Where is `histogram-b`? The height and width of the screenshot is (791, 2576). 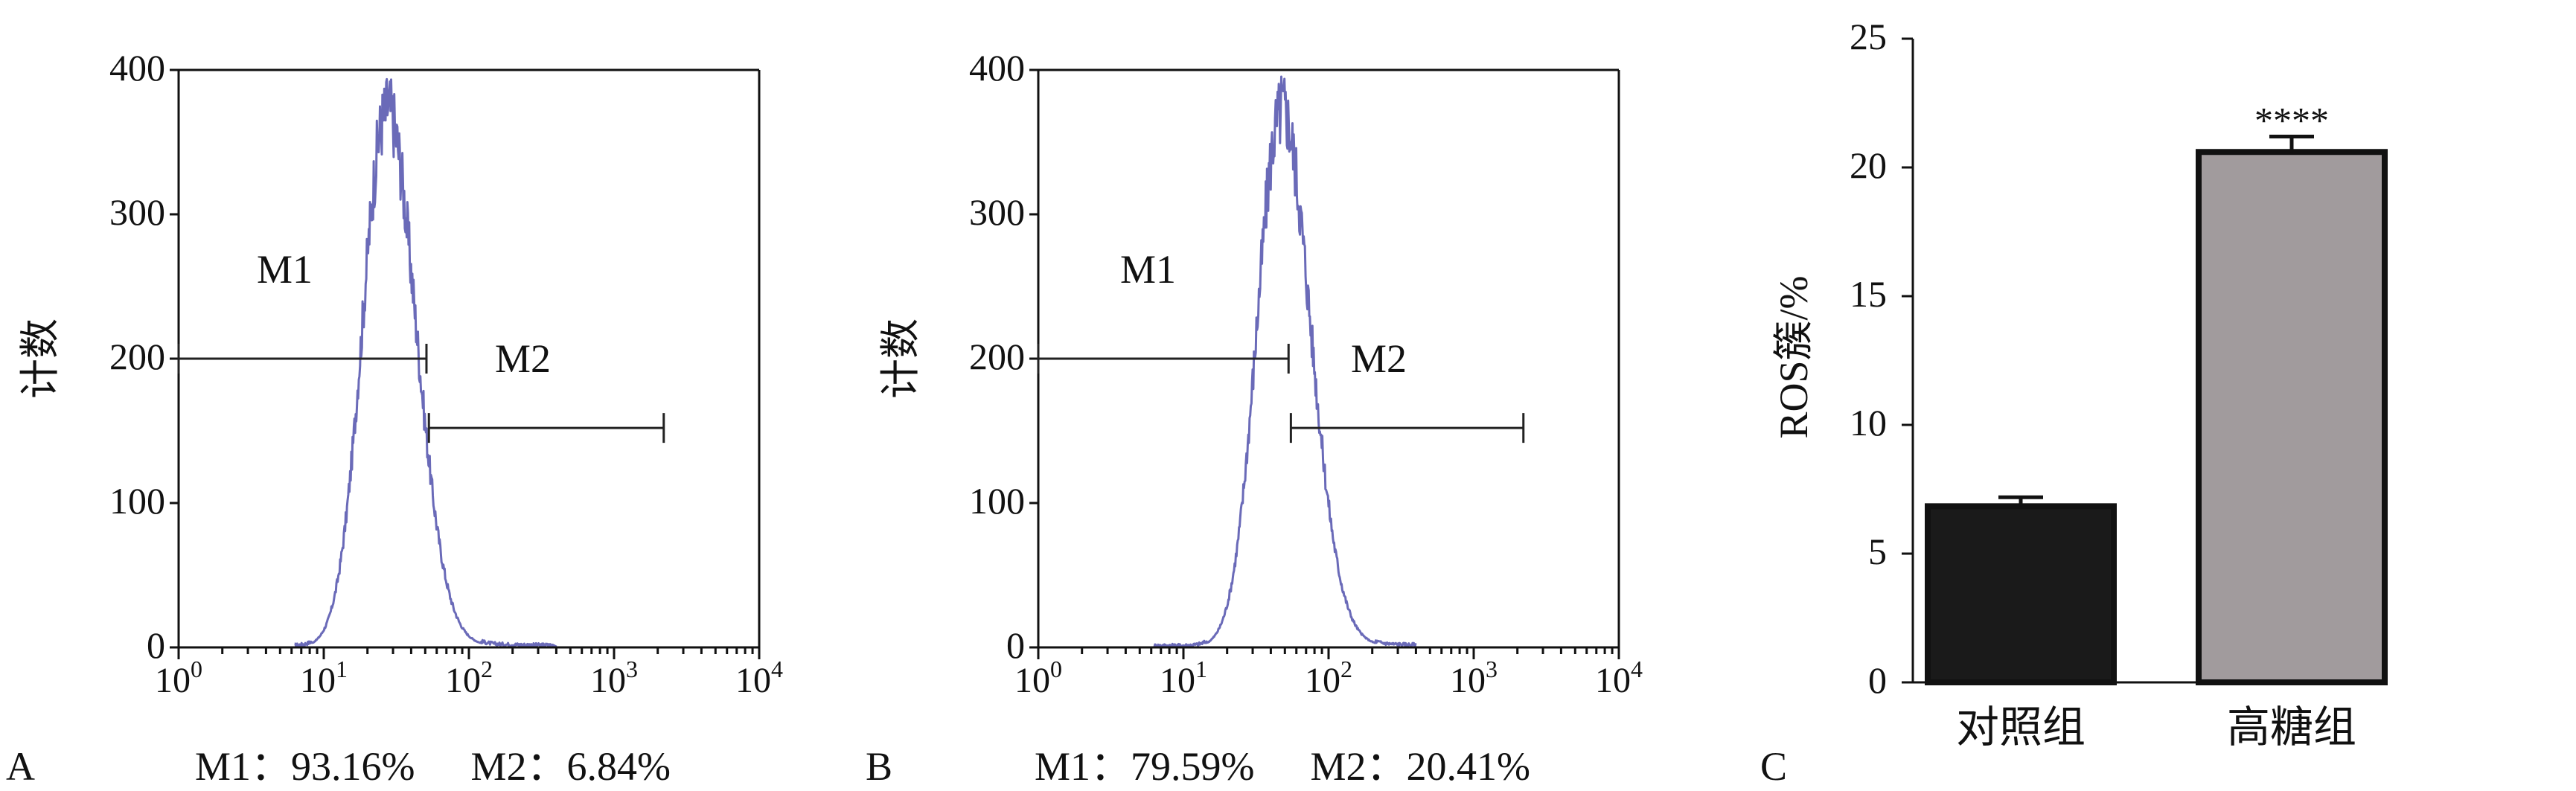 histogram-b is located at coordinates (1285, 362).